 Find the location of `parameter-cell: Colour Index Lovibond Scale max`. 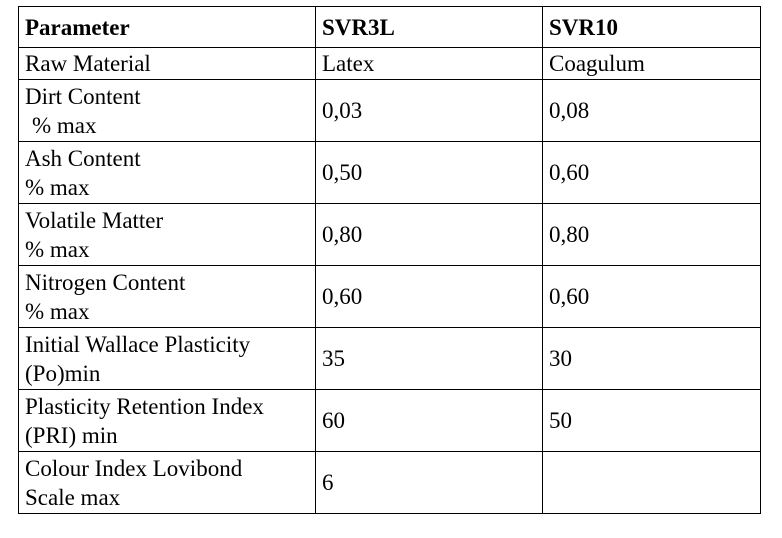

parameter-cell: Colour Index Lovibond Scale max is located at coordinates (167, 482).